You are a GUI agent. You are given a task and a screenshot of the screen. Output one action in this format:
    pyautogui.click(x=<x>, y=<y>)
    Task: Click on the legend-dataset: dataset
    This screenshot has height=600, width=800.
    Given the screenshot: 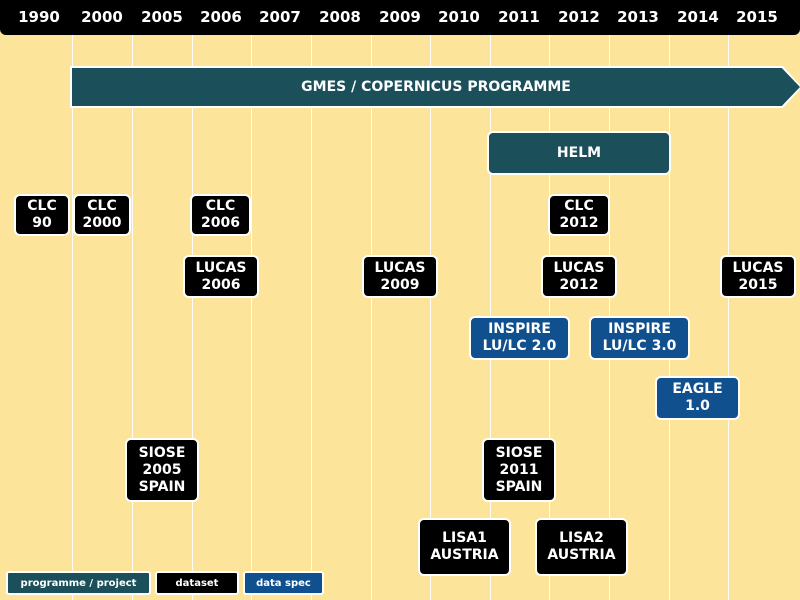 What is the action you would take?
    pyautogui.click(x=197, y=583)
    